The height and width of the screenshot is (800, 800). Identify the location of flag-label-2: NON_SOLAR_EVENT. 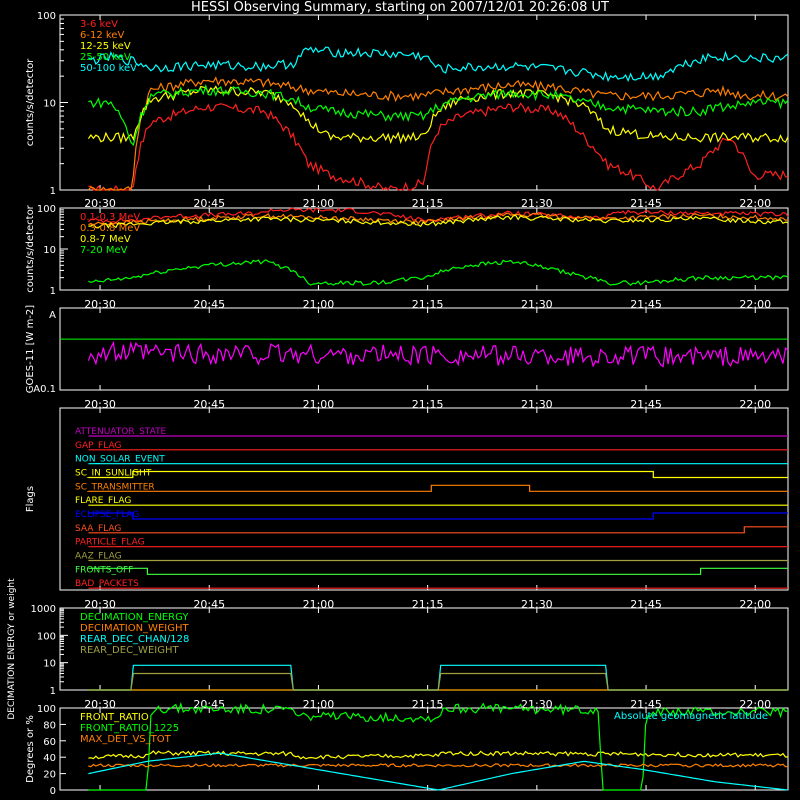
(120, 460).